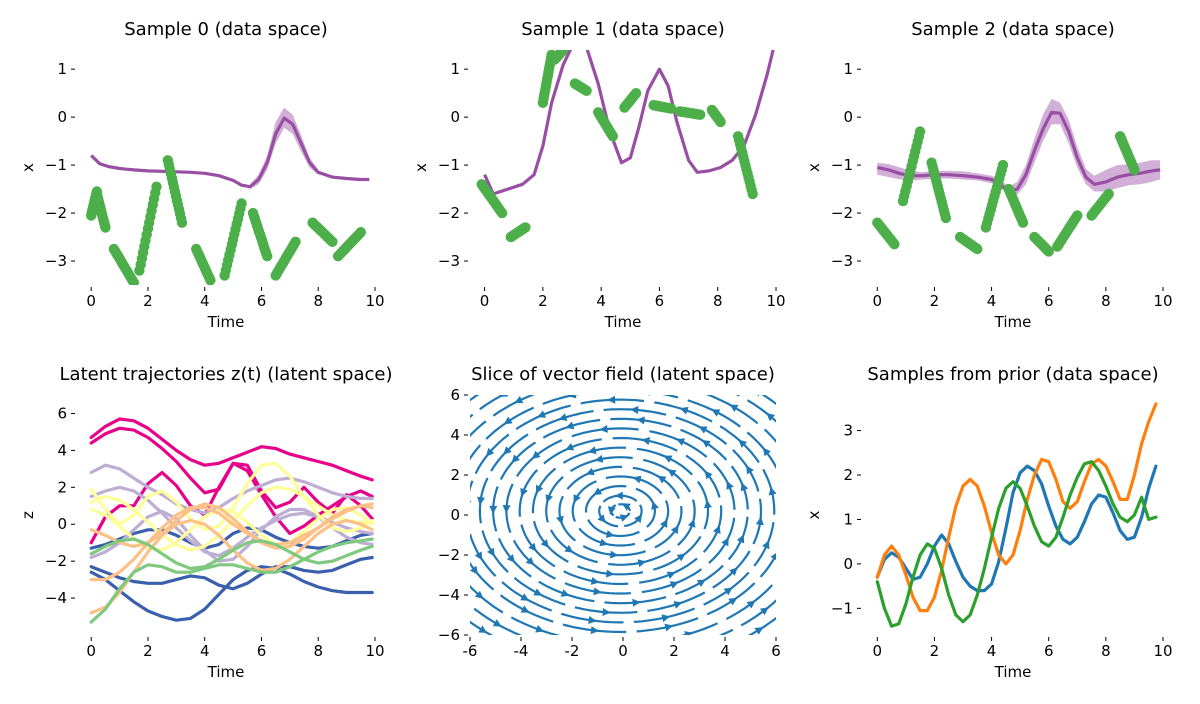 The width and height of the screenshot is (1200, 704). I want to click on y-tick-label: 0, so click(455, 117).